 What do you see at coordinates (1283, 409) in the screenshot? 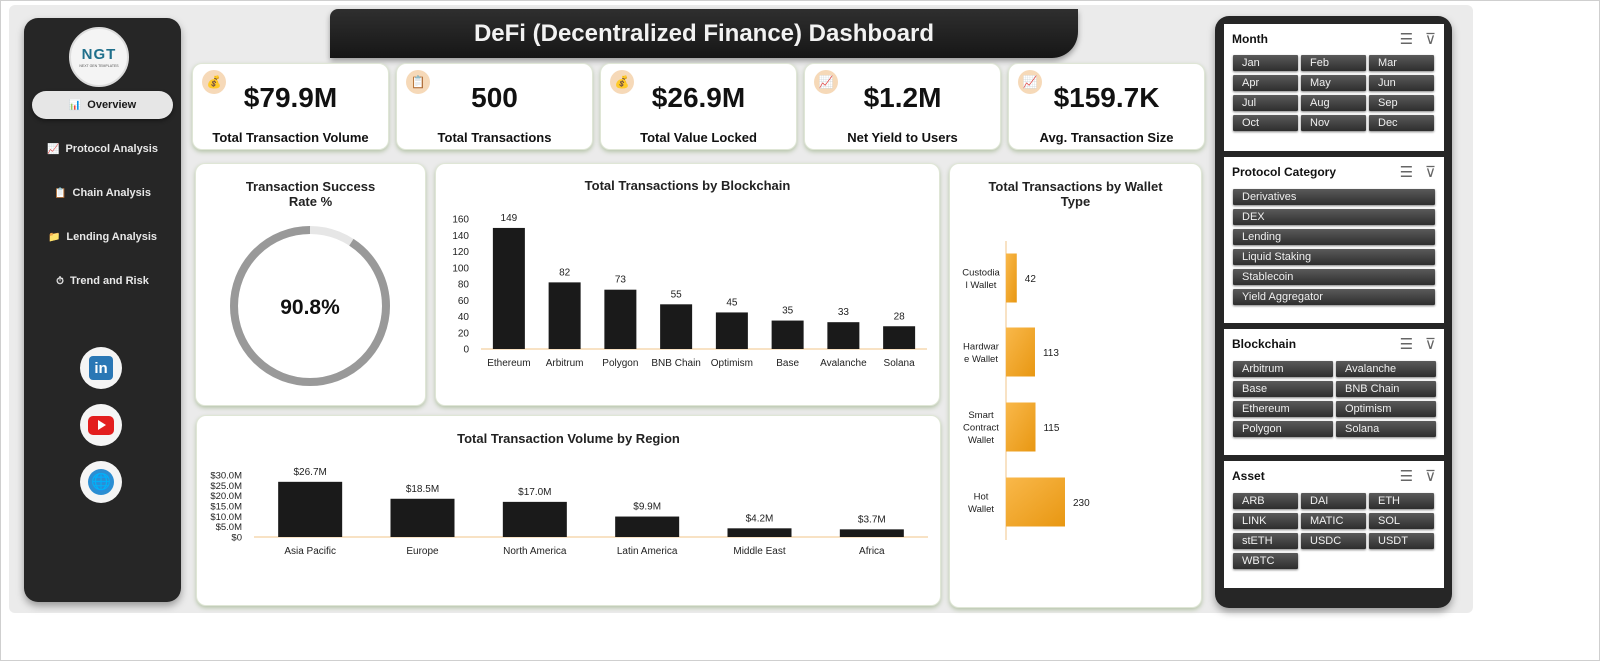
I see `slicer-item: Ethereum` at bounding box center [1283, 409].